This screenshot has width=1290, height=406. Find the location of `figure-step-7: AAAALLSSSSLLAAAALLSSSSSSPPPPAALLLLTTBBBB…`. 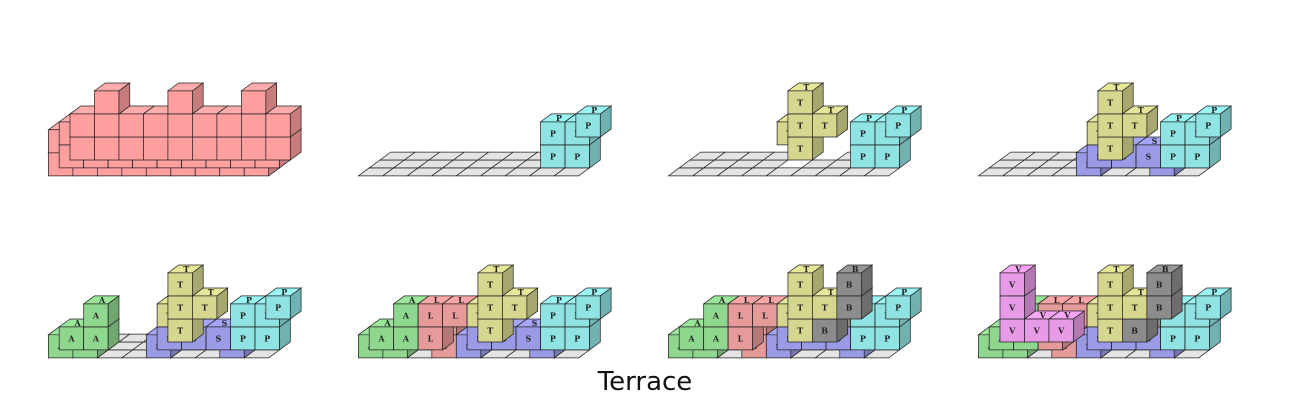

figure-step-7: AAAALLSSSSLLAAAALLSSSSSSPPPPAALLLLTTBBBB… is located at coordinates (1105, 311).